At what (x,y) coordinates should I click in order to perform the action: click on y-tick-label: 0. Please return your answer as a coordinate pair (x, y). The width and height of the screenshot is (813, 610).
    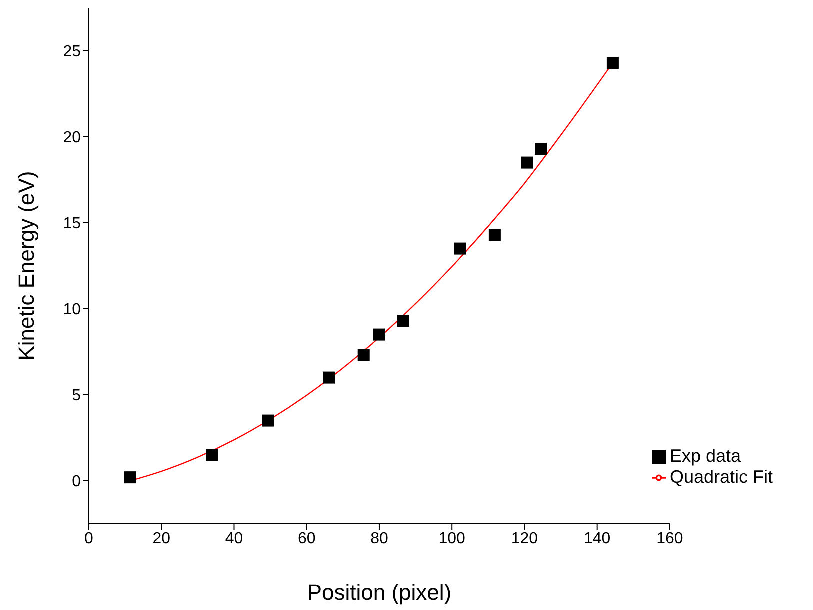
    Looking at the image, I should click on (77, 482).